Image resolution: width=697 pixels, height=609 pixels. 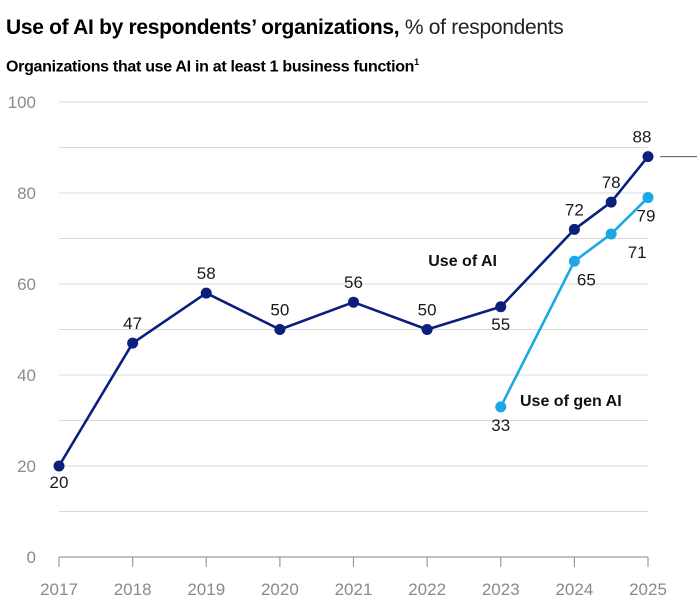 I want to click on y-tick-label: 0, so click(x=31, y=557).